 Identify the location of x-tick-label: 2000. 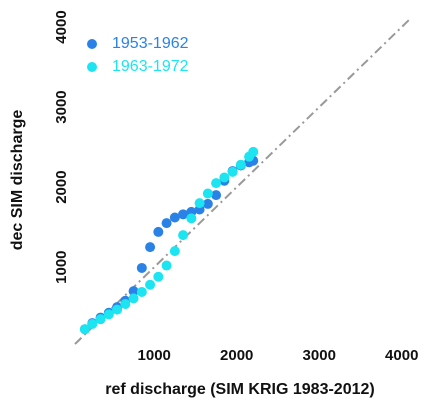
(236, 355).